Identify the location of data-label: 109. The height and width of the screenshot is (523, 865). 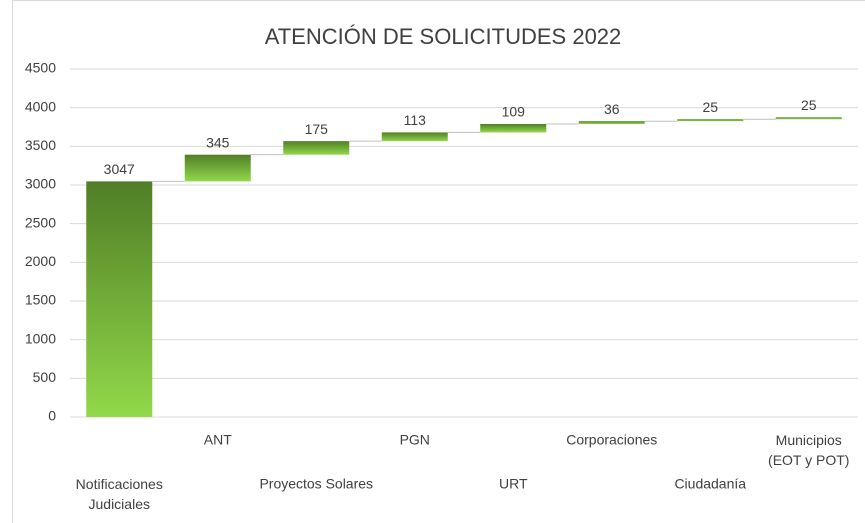
(514, 112).